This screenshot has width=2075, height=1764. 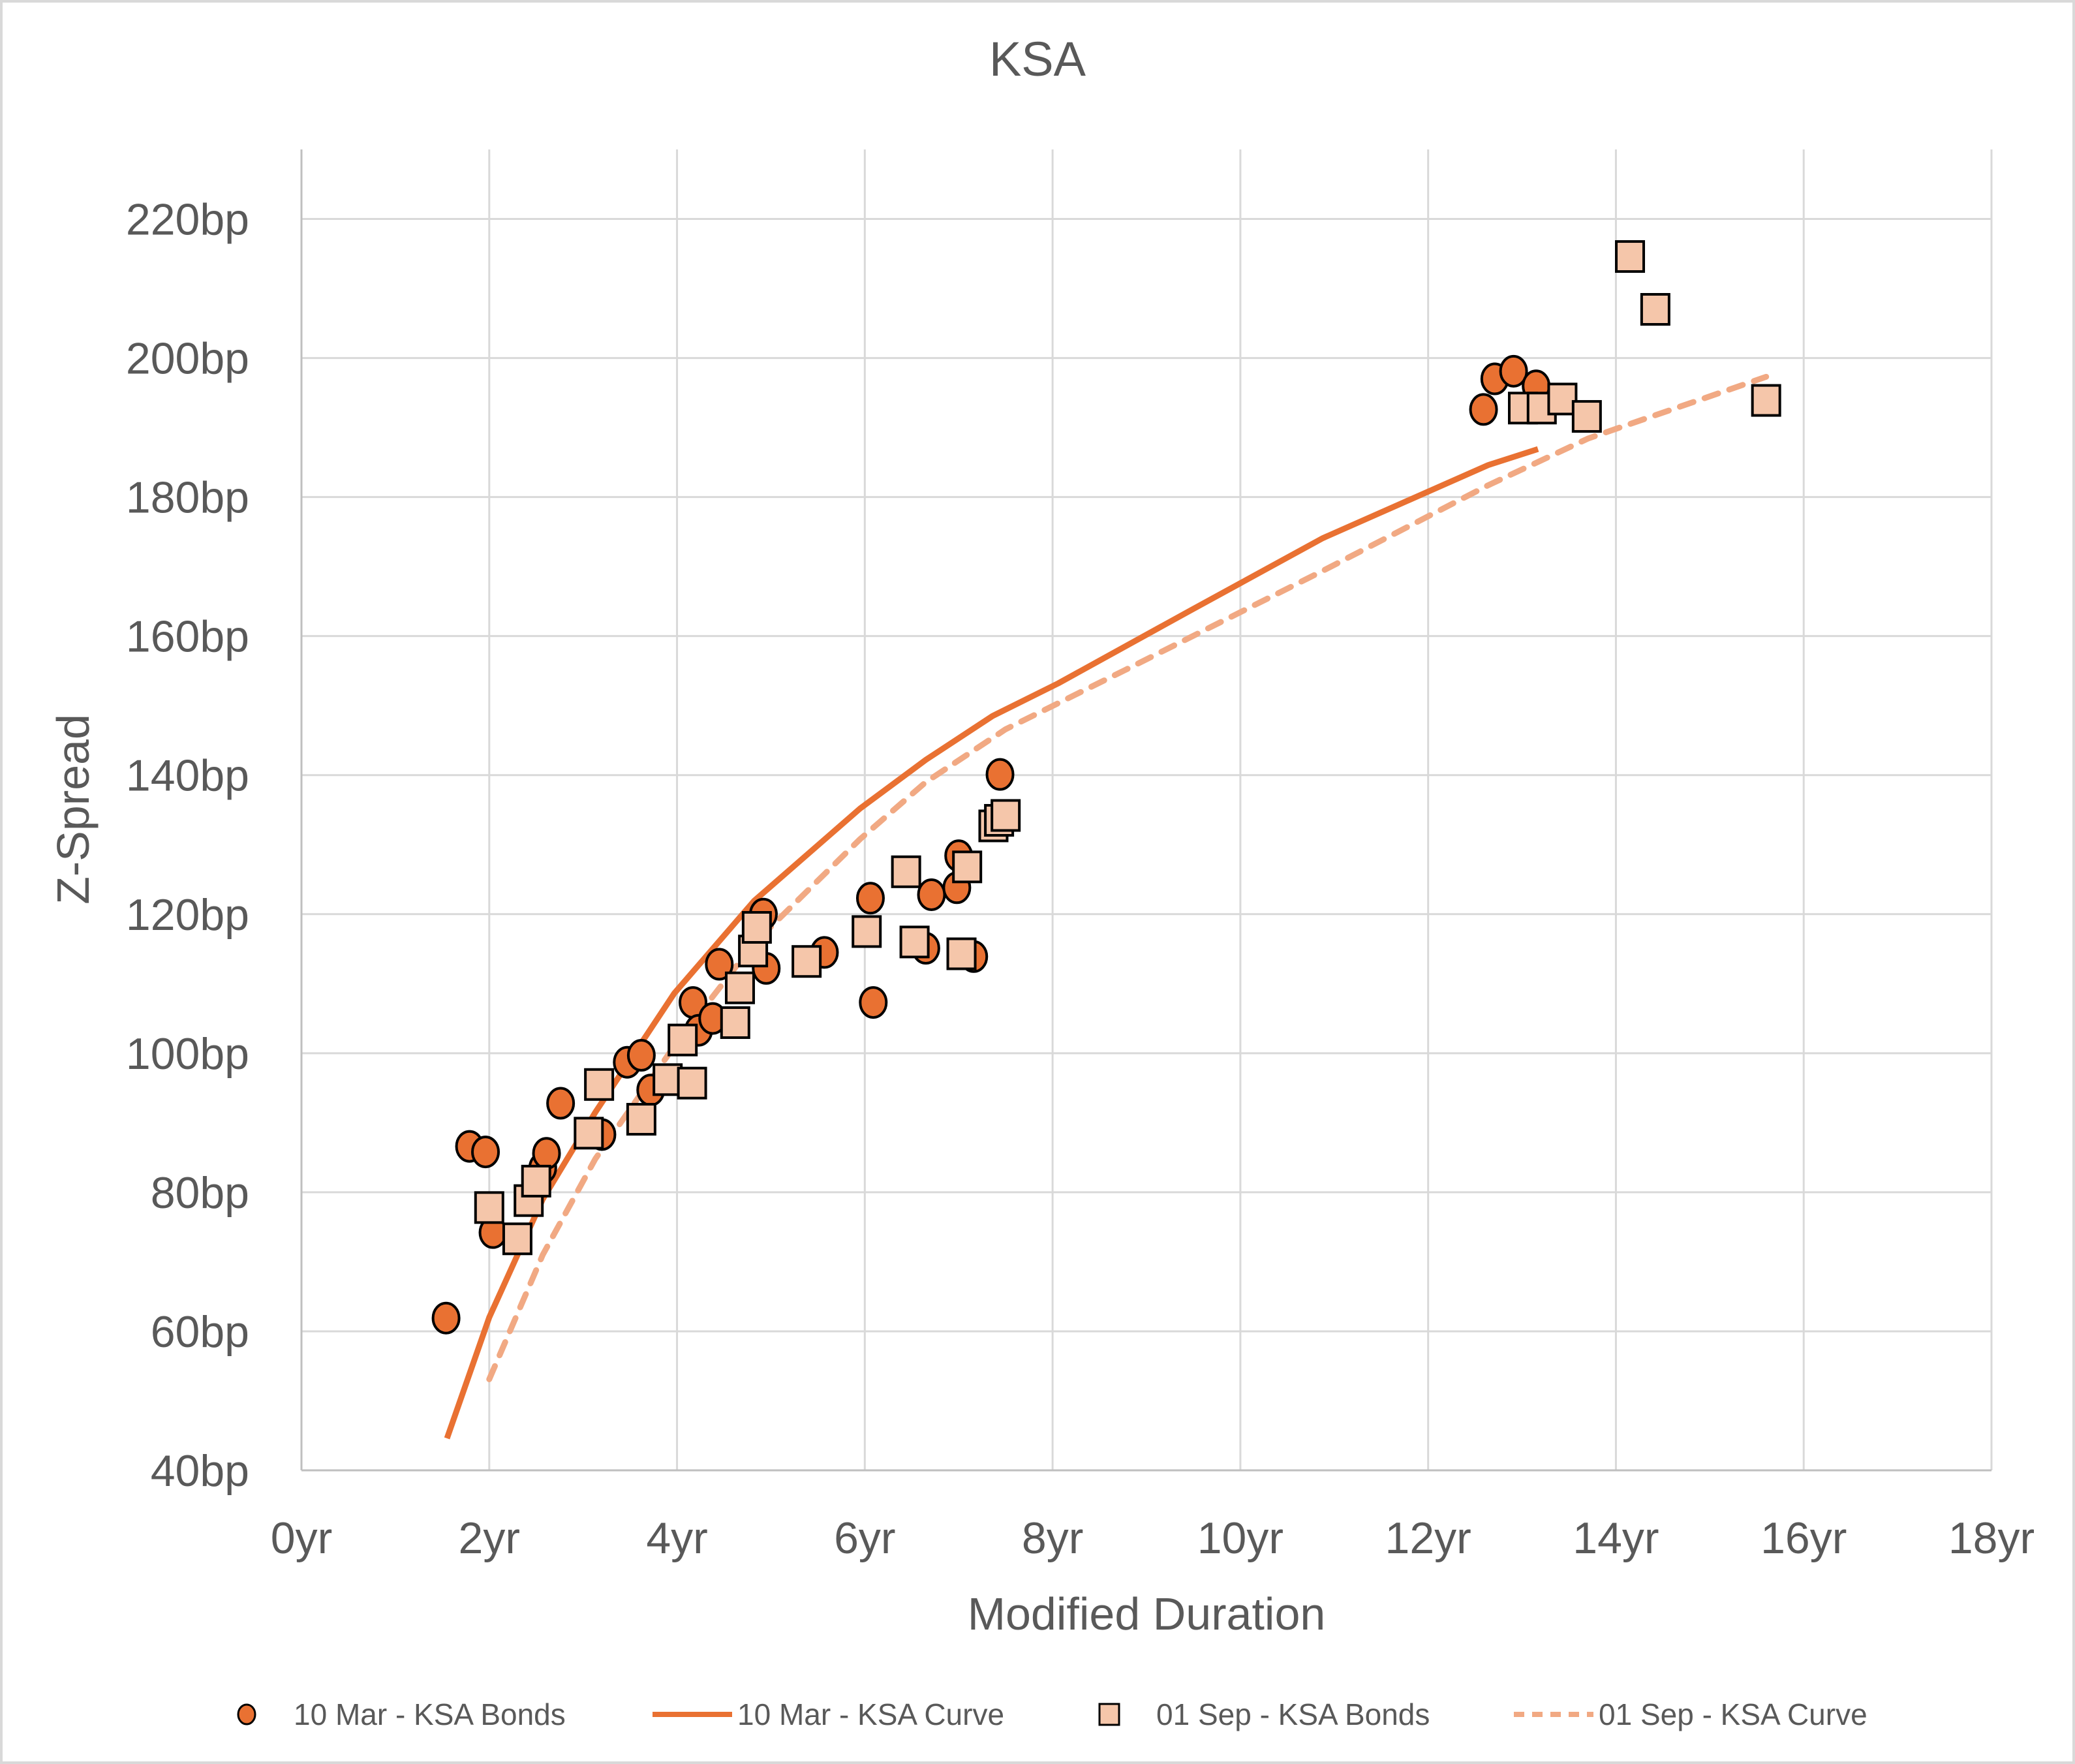 What do you see at coordinates (870, 1714) in the screenshot?
I see `legend-label: 10 Mar - KSA Curve` at bounding box center [870, 1714].